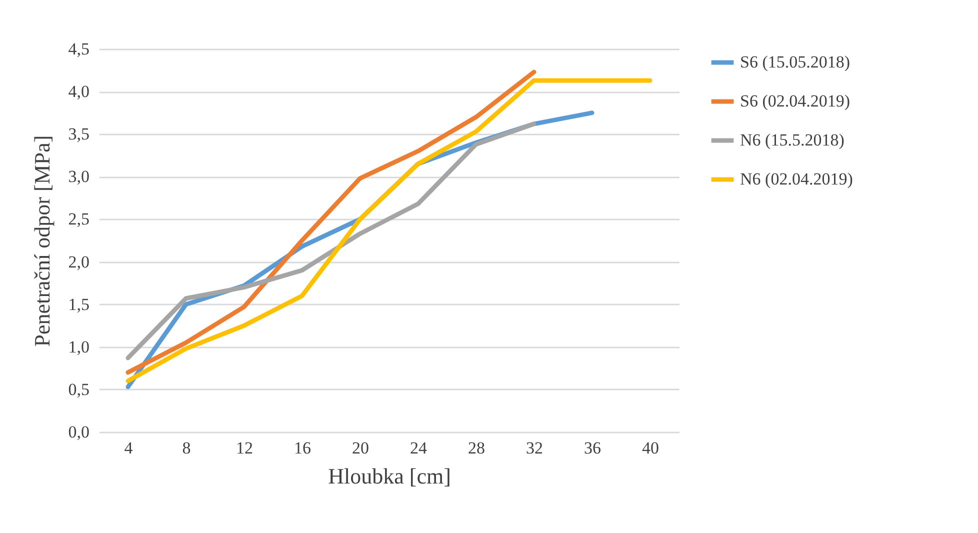  What do you see at coordinates (129, 448) in the screenshot?
I see `x-tick-label: 4` at bounding box center [129, 448].